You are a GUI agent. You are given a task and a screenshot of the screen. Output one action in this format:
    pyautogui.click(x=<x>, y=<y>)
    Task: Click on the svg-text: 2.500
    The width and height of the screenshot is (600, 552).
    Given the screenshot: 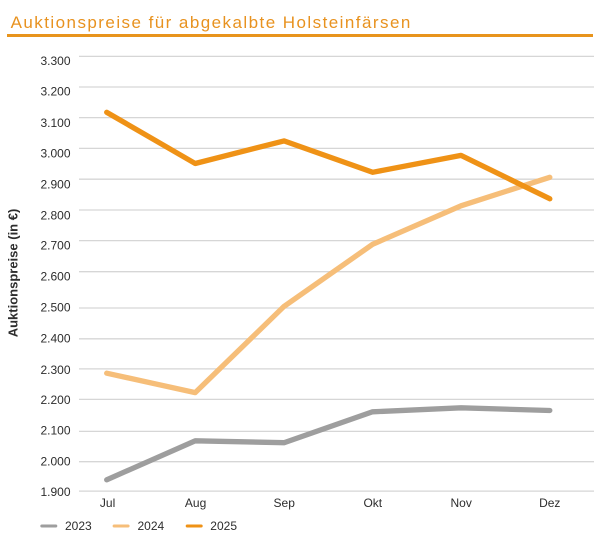 What is the action you would take?
    pyautogui.click(x=55, y=308)
    